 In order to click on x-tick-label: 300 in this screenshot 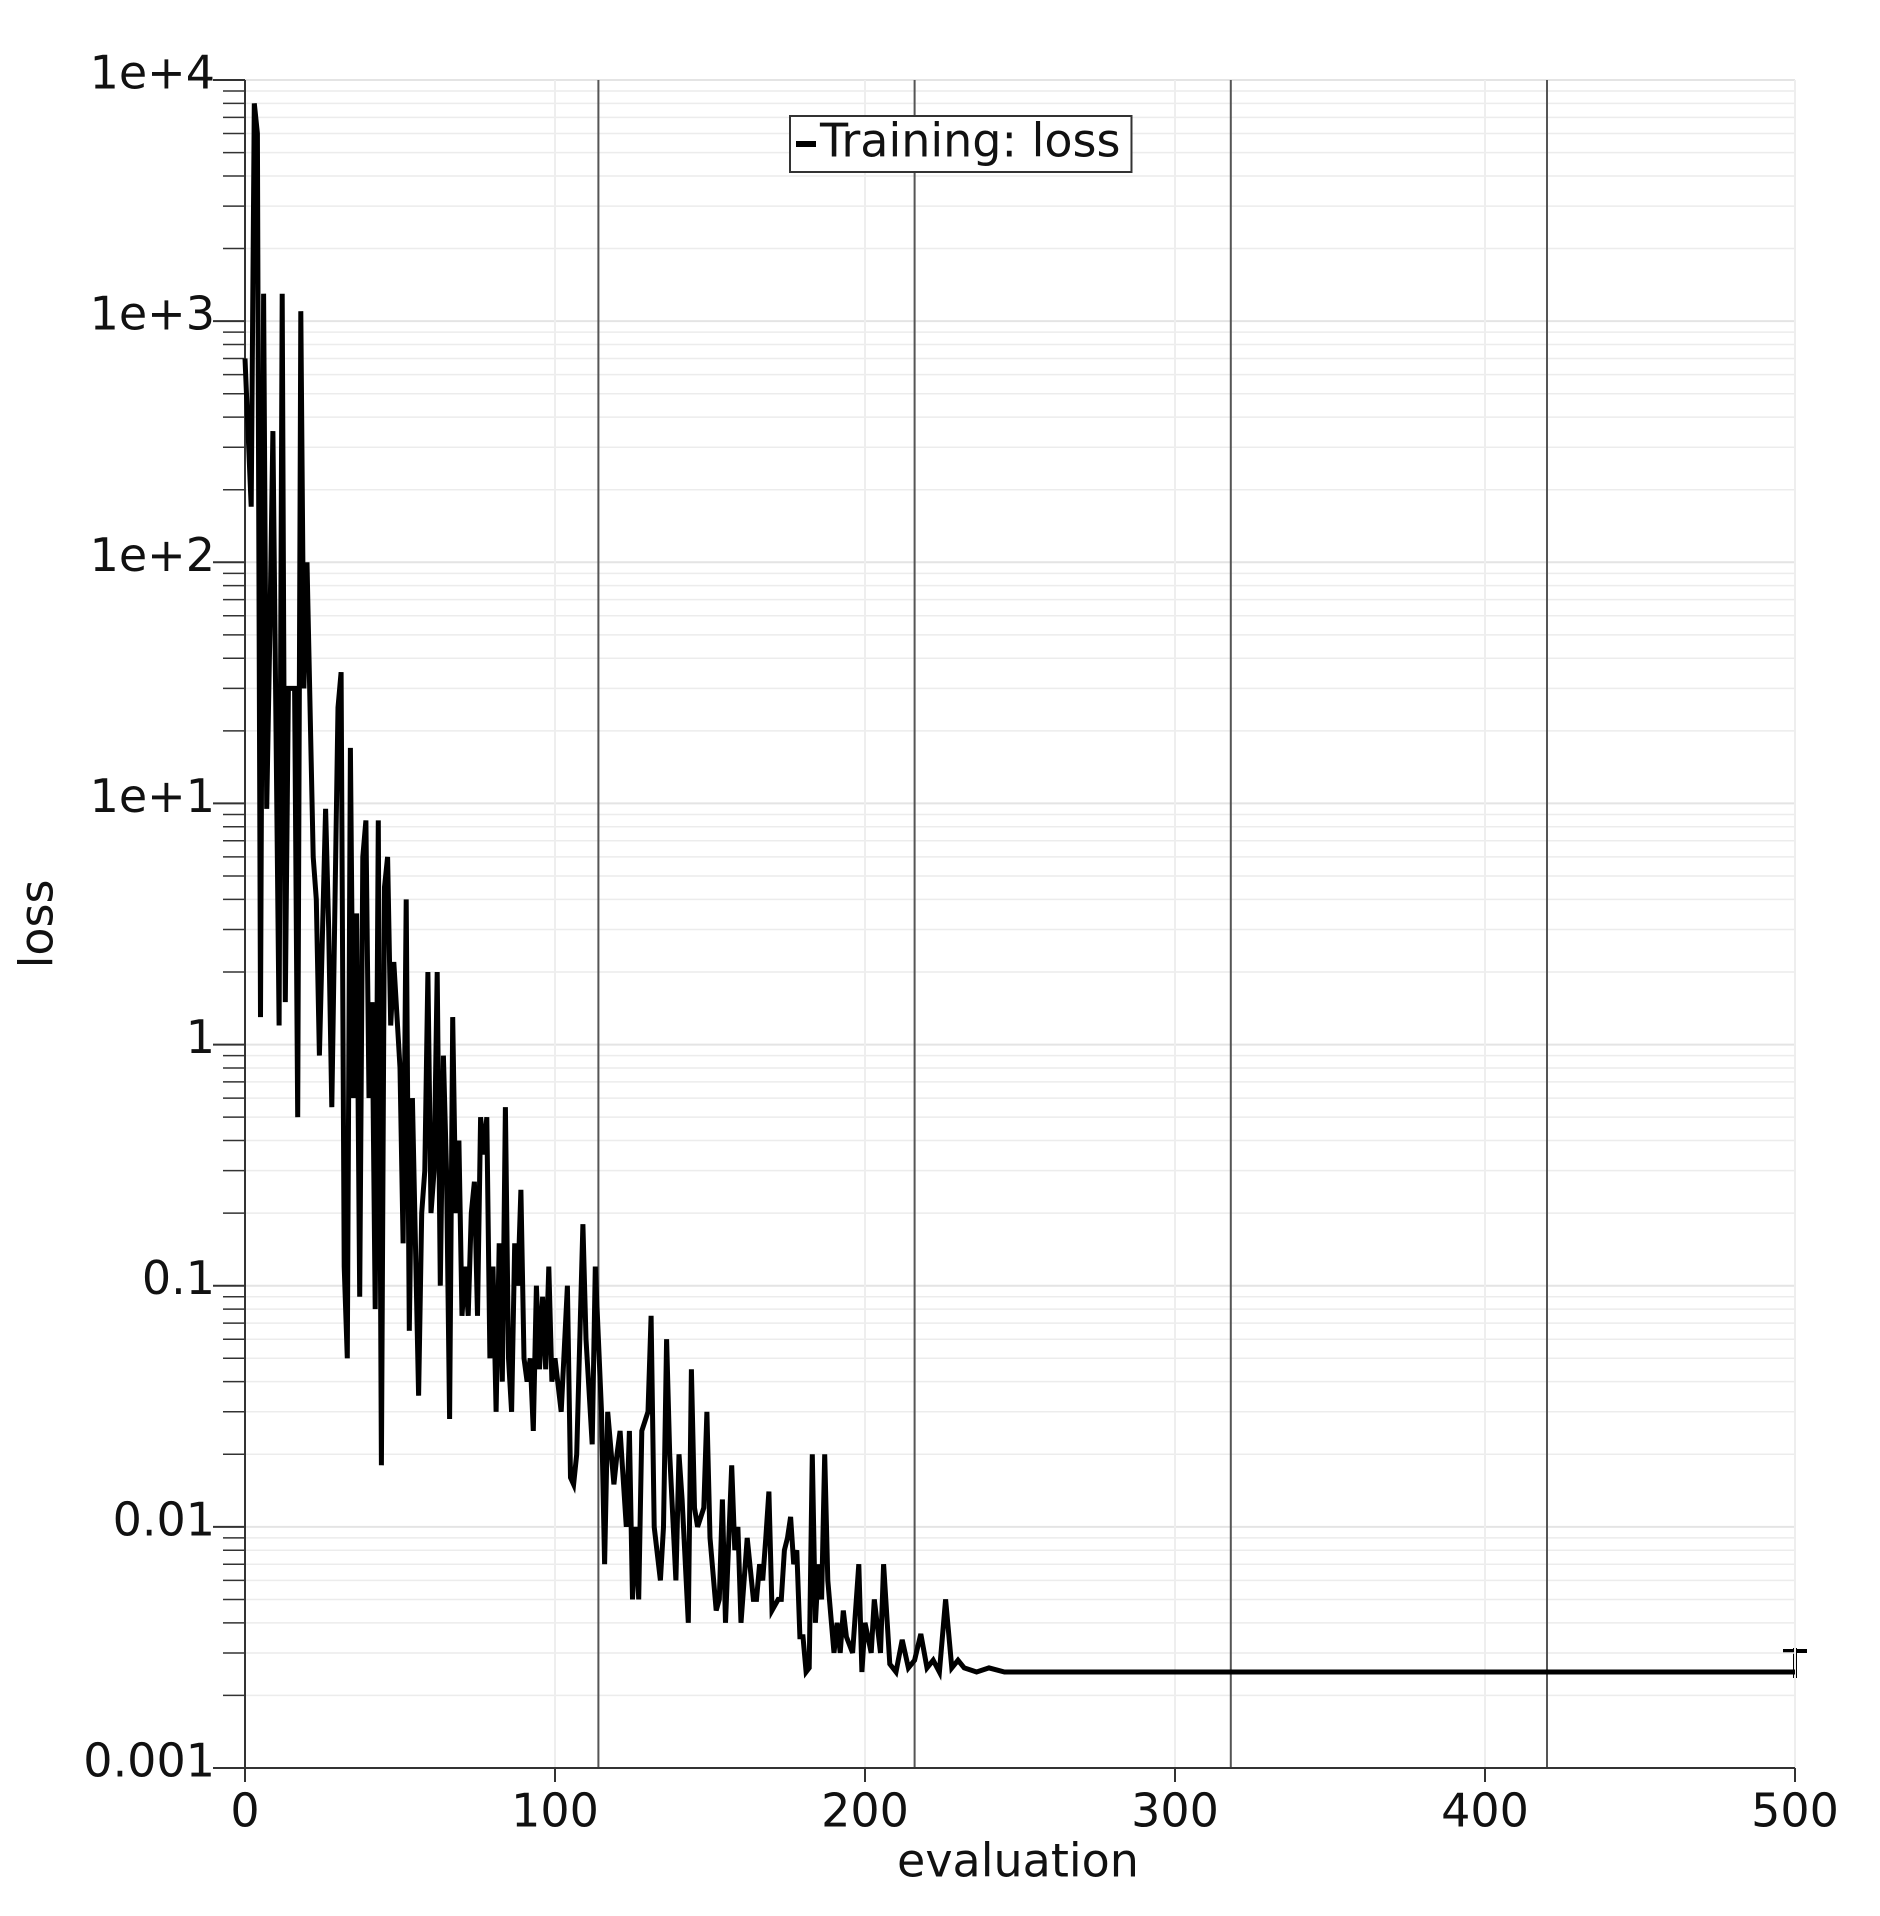, I will do `click(1175, 1811)`.